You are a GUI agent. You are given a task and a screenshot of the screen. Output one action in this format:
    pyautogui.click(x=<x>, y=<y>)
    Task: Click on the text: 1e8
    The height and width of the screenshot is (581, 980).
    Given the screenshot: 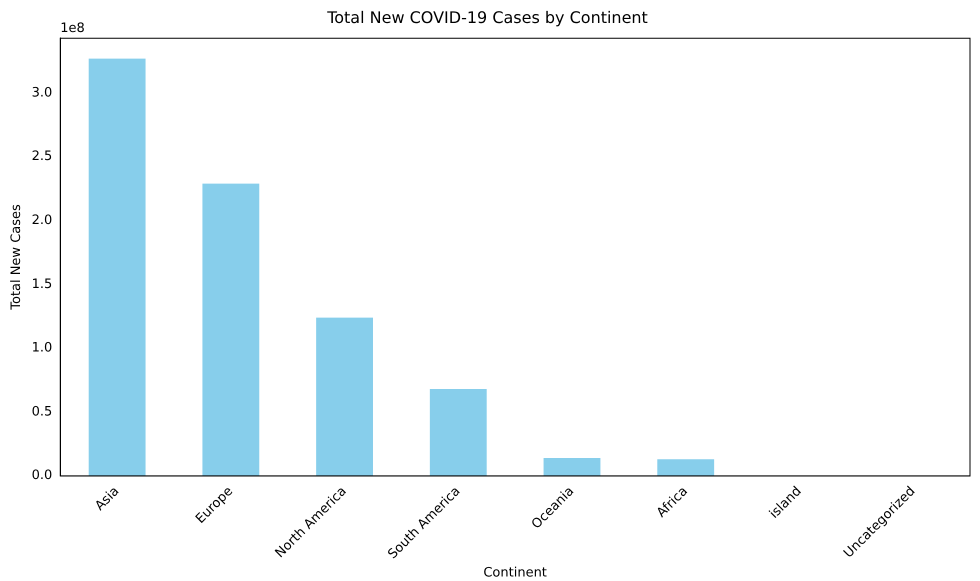 What is the action you would take?
    pyautogui.click(x=72, y=28)
    